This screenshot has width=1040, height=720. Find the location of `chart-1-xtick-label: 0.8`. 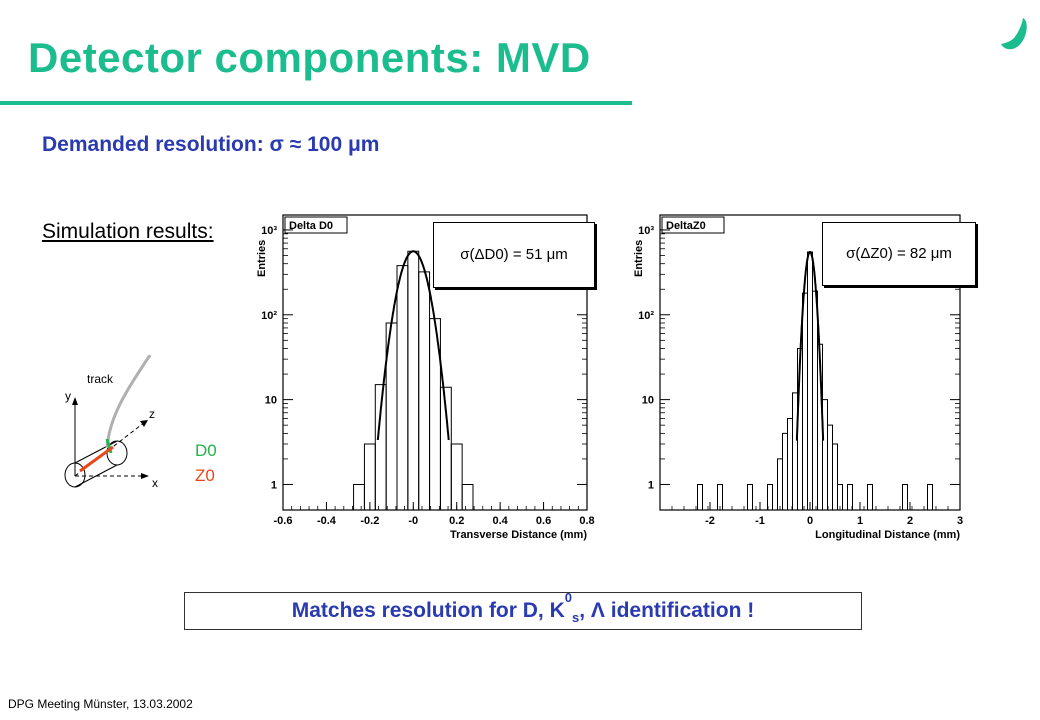

chart-1-xtick-label: 0.8 is located at coordinates (586, 521).